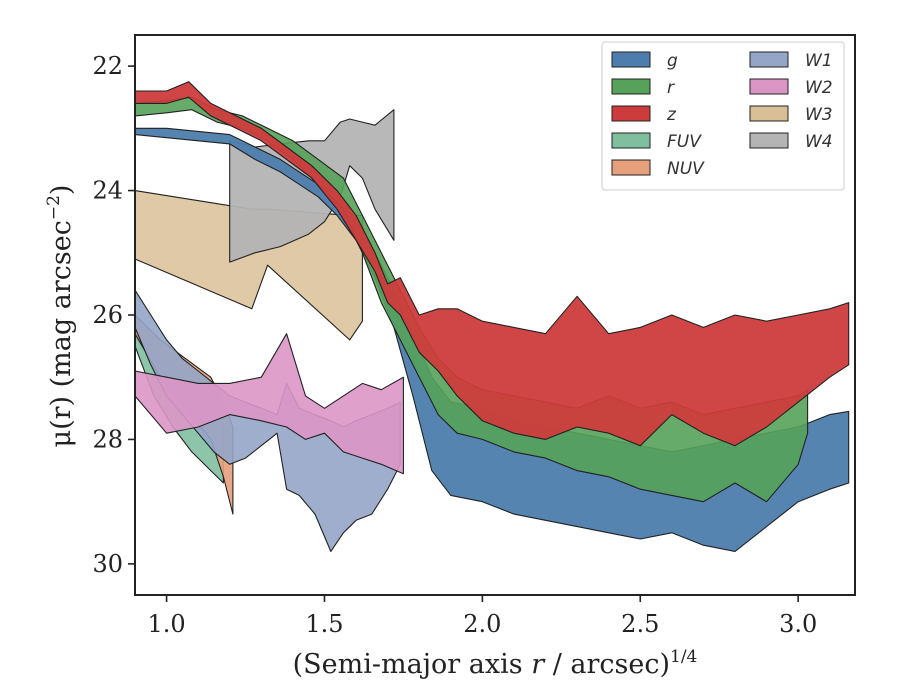 The width and height of the screenshot is (900, 700). What do you see at coordinates (684, 142) in the screenshot?
I see `legend-label-fuv: FUV` at bounding box center [684, 142].